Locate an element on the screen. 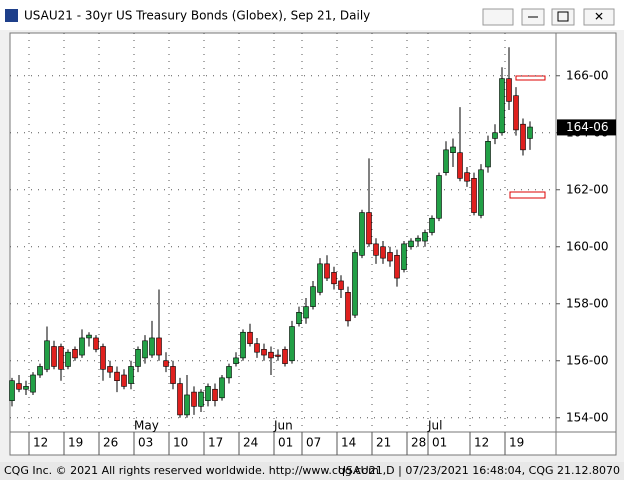  y-tick-label: 162-00 is located at coordinates (587, 189).